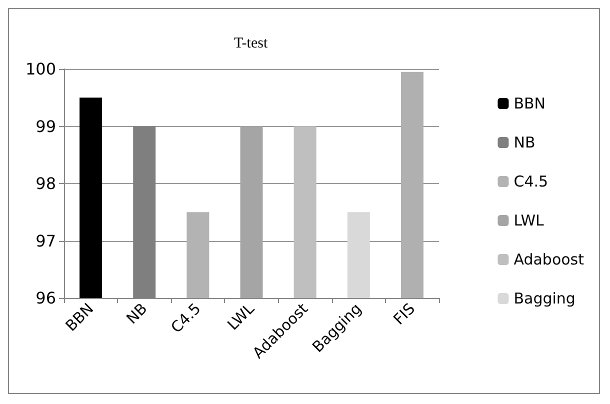 The width and height of the screenshot is (610, 404). What do you see at coordinates (404, 314) in the screenshot?
I see `x-tick-label: FIS` at bounding box center [404, 314].